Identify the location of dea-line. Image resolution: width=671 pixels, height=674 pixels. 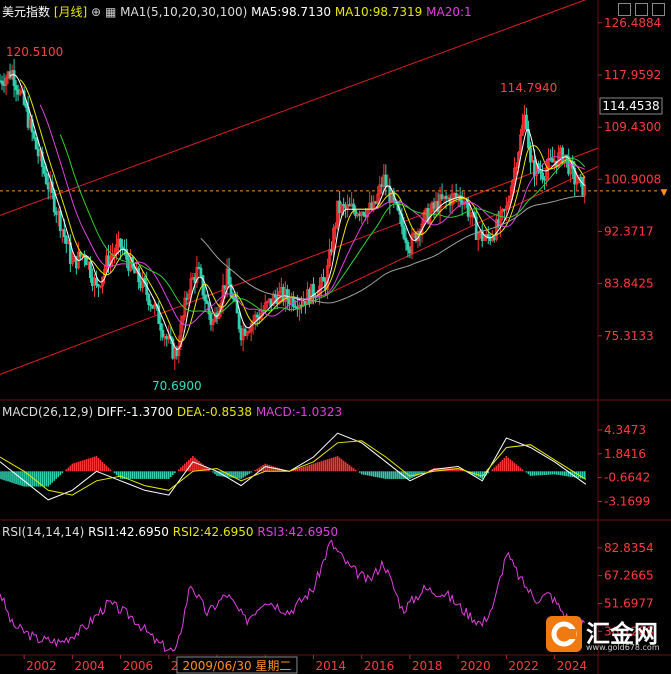
(293, 468).